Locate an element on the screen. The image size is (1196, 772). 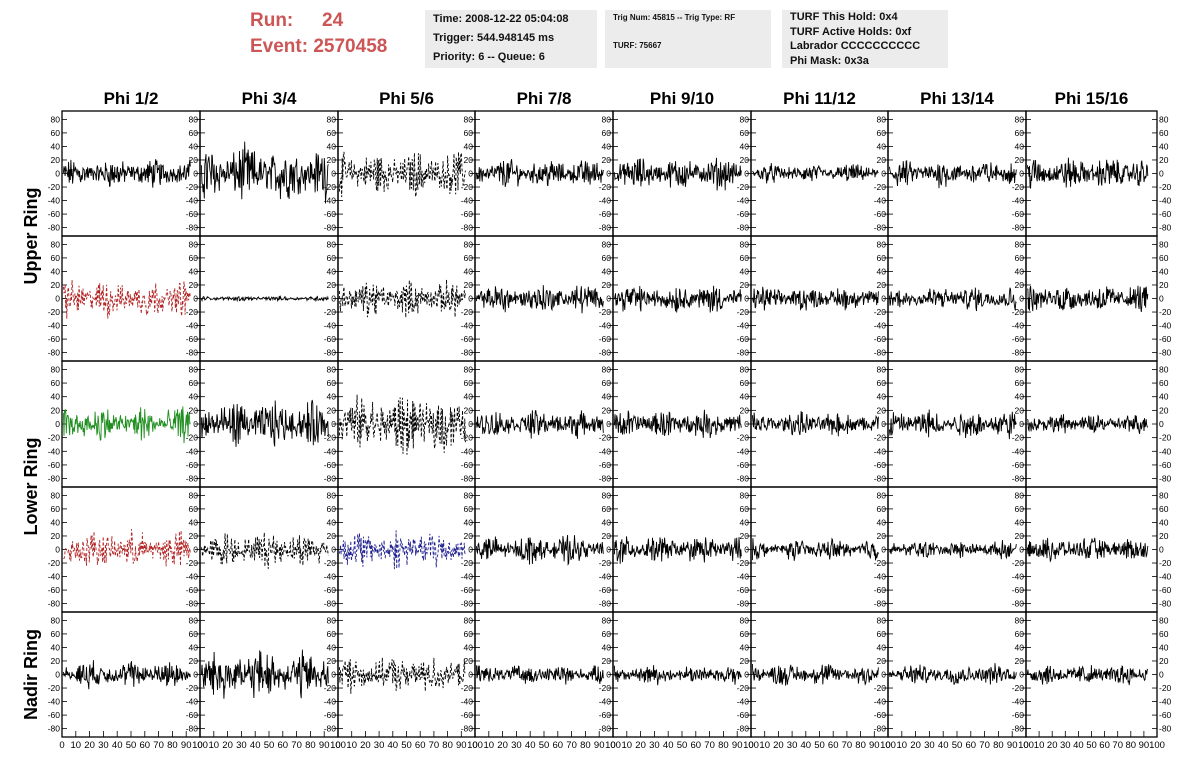
labrador-text: Labrador CCCCCCCCCC is located at coordinates (855, 46).